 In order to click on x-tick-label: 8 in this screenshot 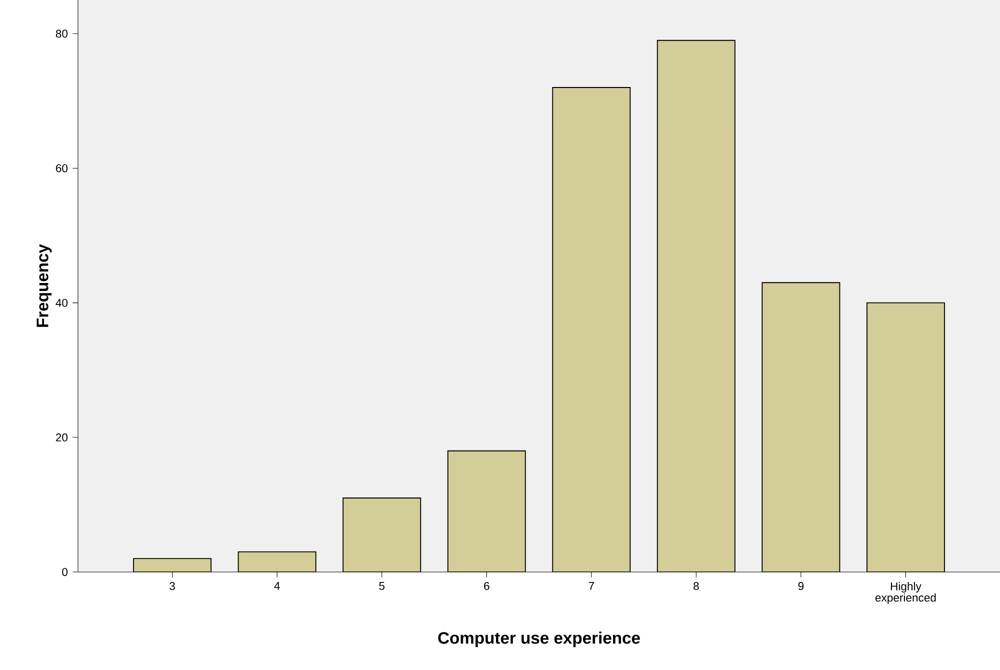, I will do `click(696, 586)`.